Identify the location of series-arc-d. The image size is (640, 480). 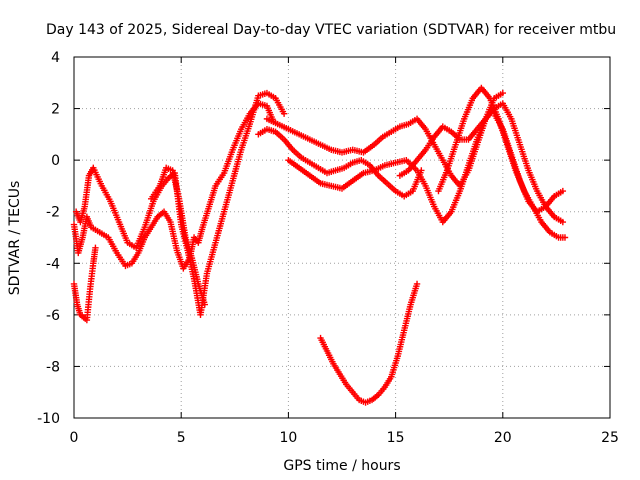
(177, 236).